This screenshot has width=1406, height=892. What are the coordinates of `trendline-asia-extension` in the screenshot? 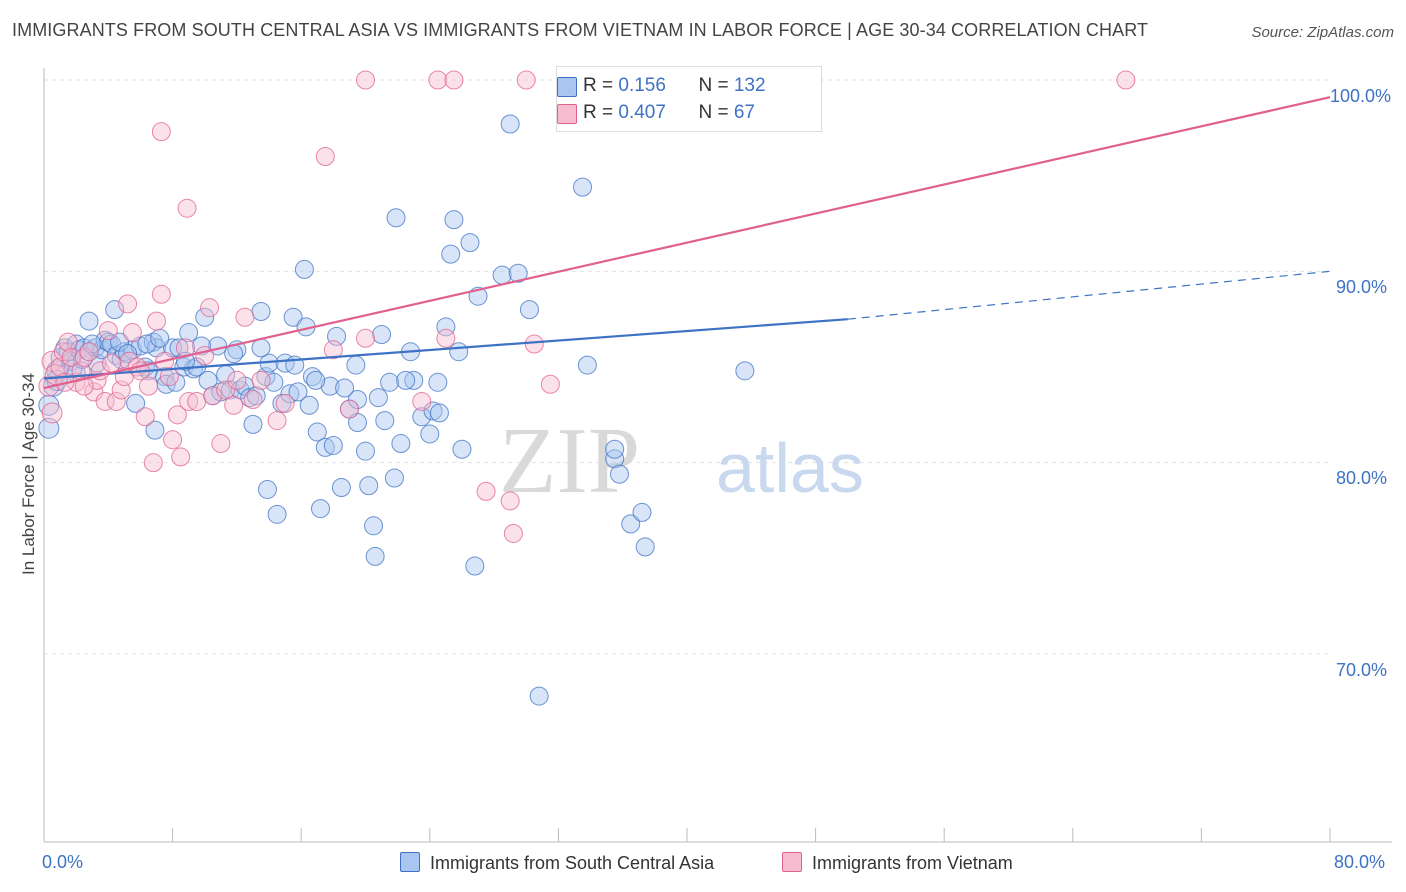 It's located at (1089, 295).